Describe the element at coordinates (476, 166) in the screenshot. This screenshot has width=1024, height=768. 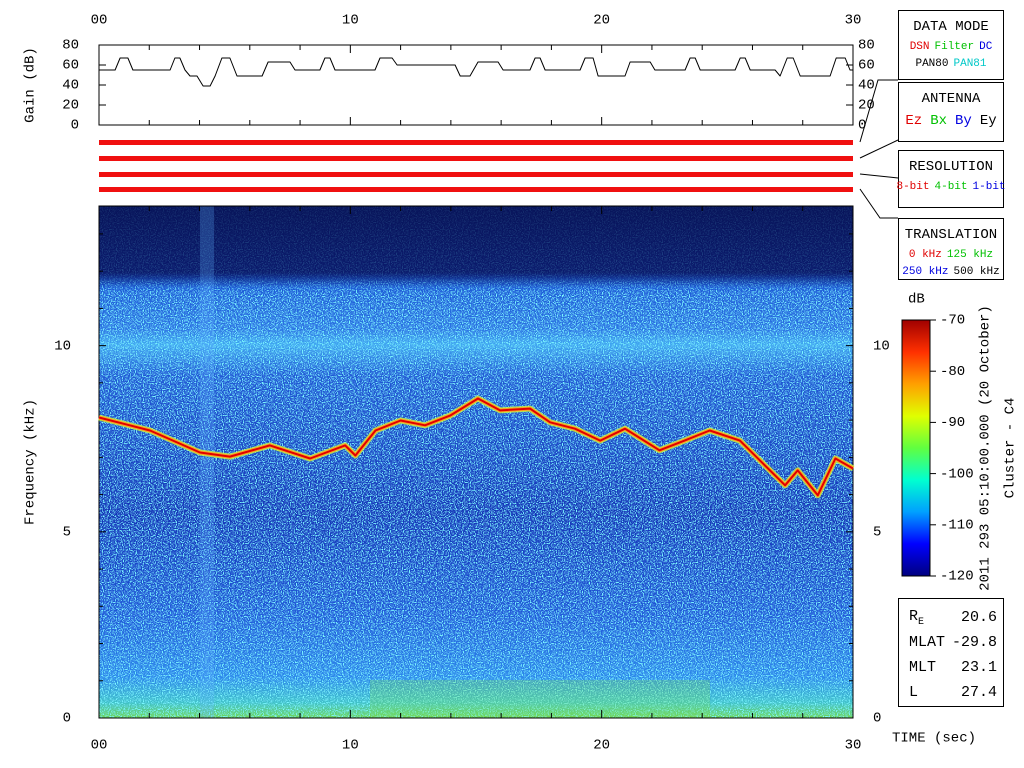
I see `mode-bars` at that location.